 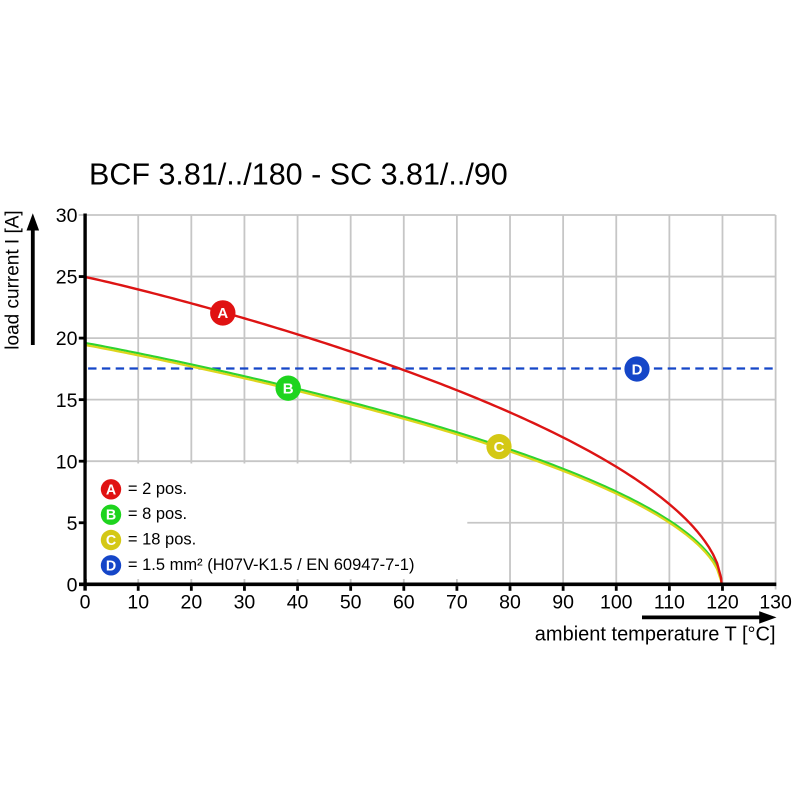 What do you see at coordinates (510, 602) in the screenshot?
I see `svg-text: 80` at bounding box center [510, 602].